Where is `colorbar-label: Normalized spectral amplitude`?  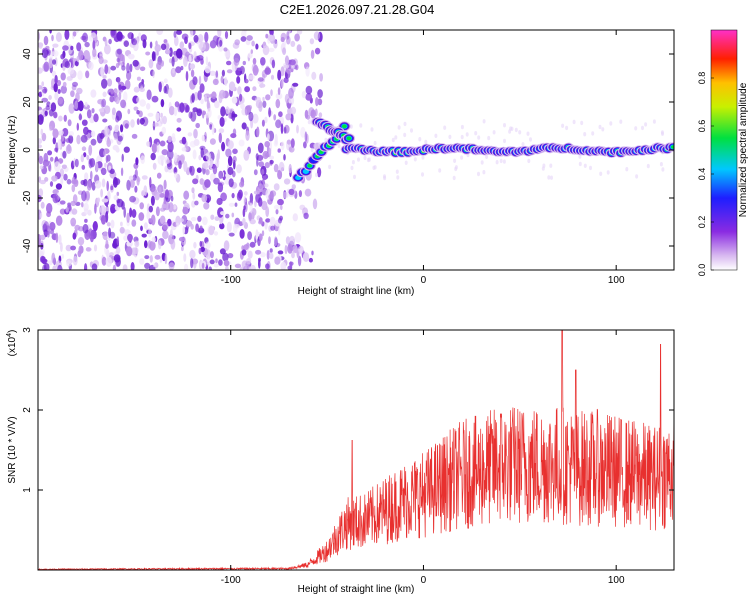 colorbar-label: Normalized spectral amplitude is located at coordinates (743, 149).